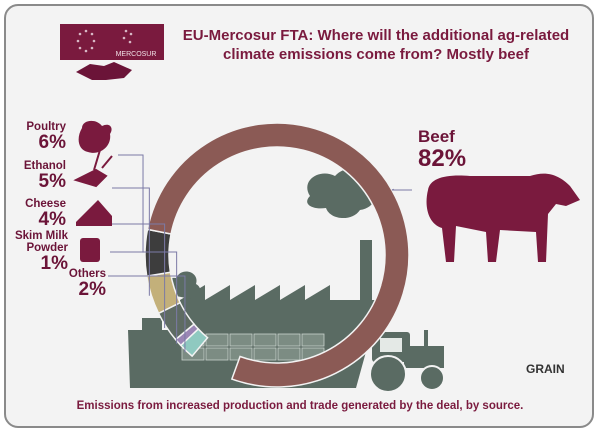 This screenshot has width=600, height=434. Describe the element at coordinates (407, 361) in the screenshot. I see `tractor-icon` at that location.